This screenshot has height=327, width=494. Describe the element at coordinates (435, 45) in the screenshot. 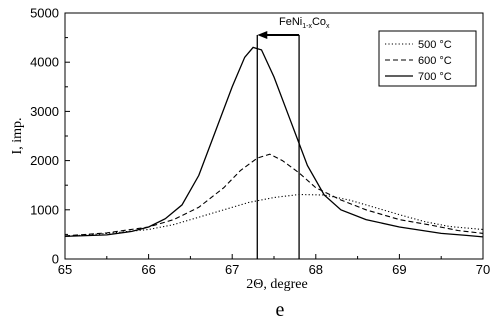

I see `legend-label-1: 500 °C` at that location.